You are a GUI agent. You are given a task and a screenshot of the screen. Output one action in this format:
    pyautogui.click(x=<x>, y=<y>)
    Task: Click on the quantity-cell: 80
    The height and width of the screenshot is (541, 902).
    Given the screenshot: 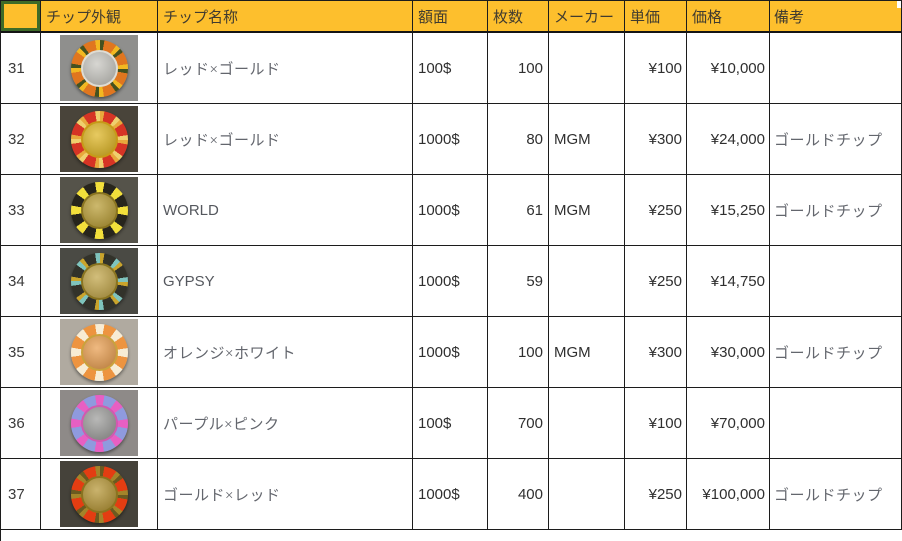 What is the action you would take?
    pyautogui.click(x=518, y=139)
    